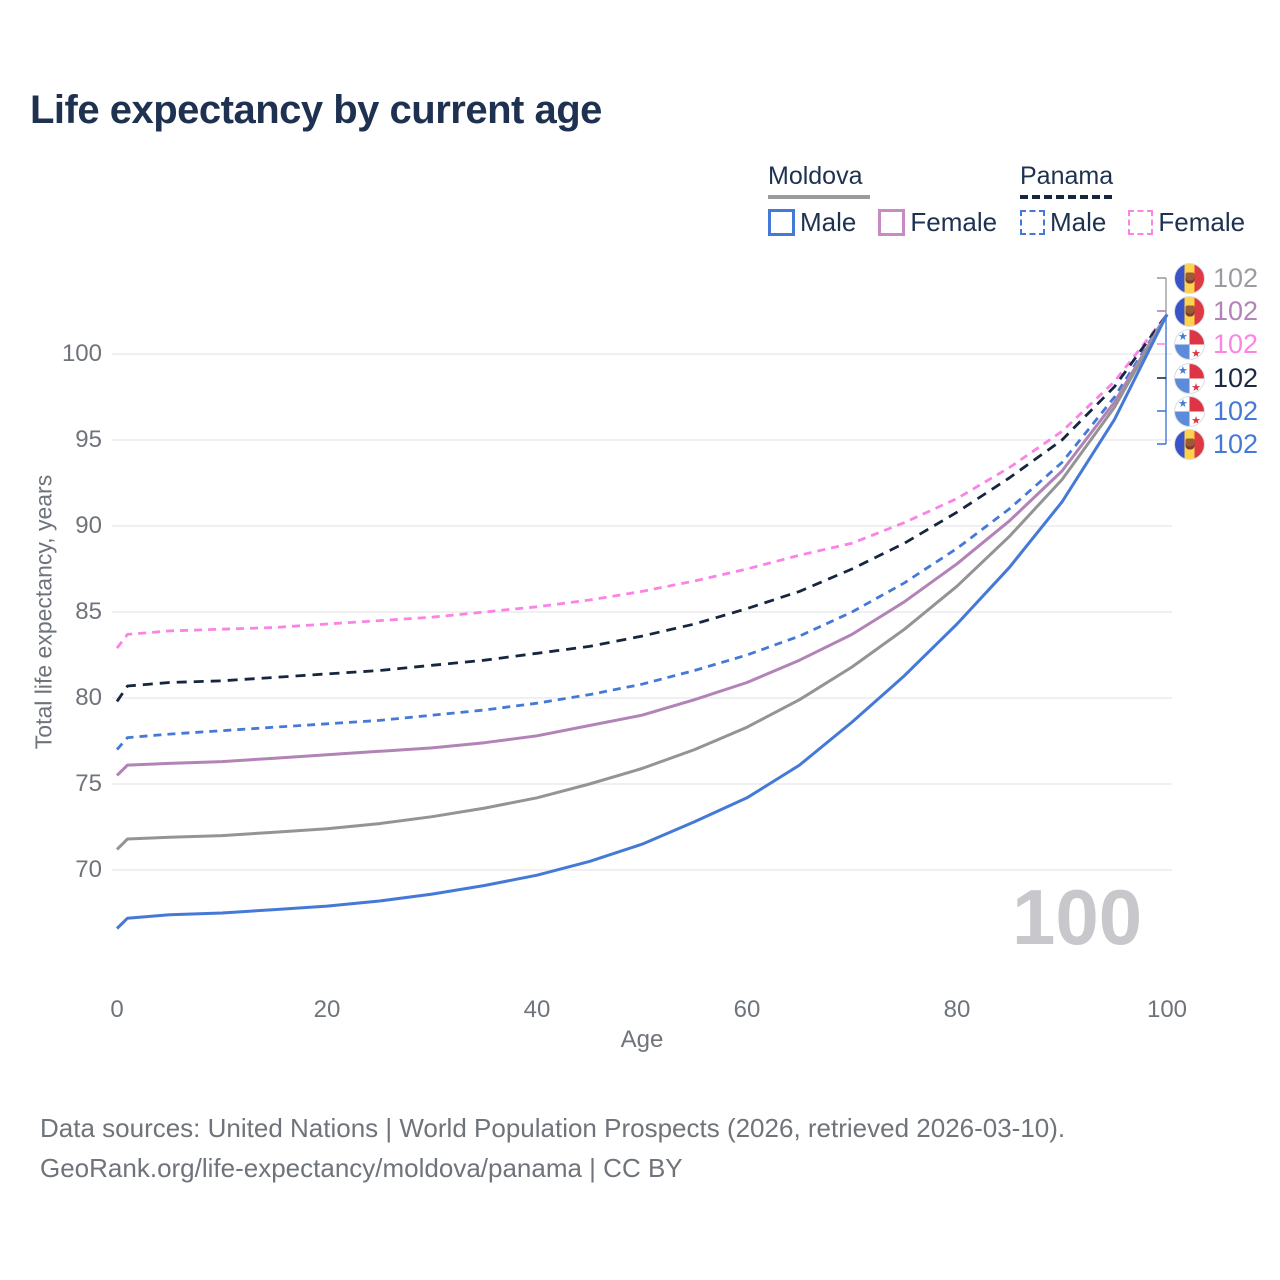  Describe the element at coordinates (88, 783) in the screenshot. I see `y-tick-label: 75` at that location.